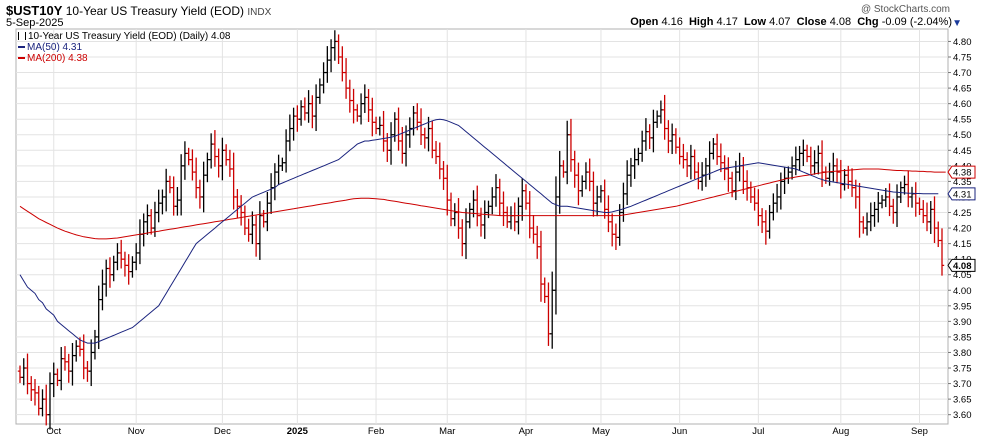  I want to click on last-price-tag-box, so click(961, 265).